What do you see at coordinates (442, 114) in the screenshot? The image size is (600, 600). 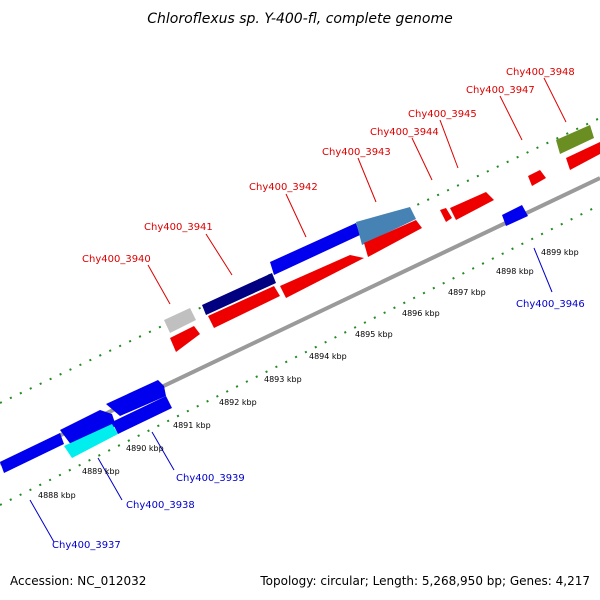 I see `gene-label-forward: Chy400_3945` at bounding box center [442, 114].